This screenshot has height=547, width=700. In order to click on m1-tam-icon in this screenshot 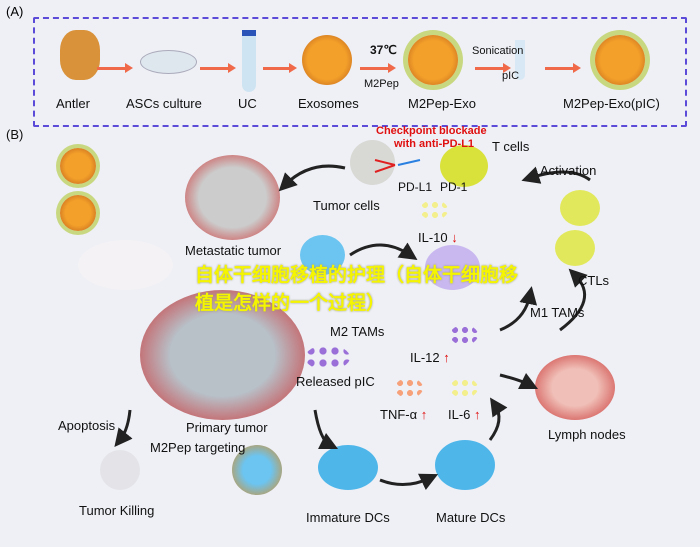, I will do `click(452, 267)`.